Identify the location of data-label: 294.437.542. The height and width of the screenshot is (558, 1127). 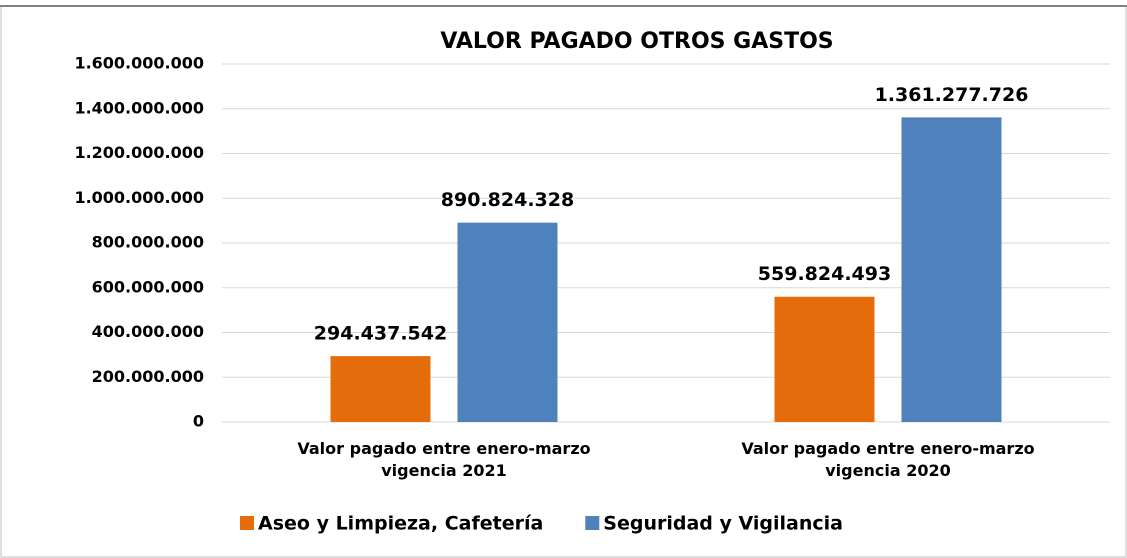
(380, 334).